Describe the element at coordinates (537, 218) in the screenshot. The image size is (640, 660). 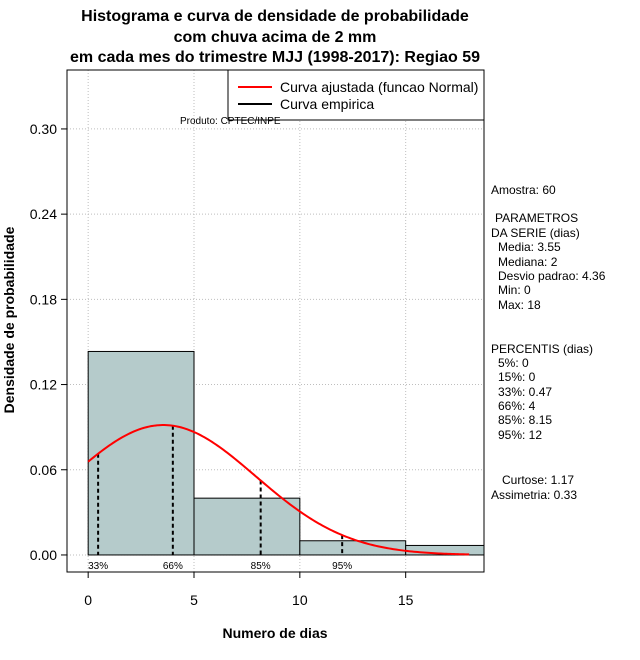
I see `stat-param-header-1: PARAMETROS` at that location.